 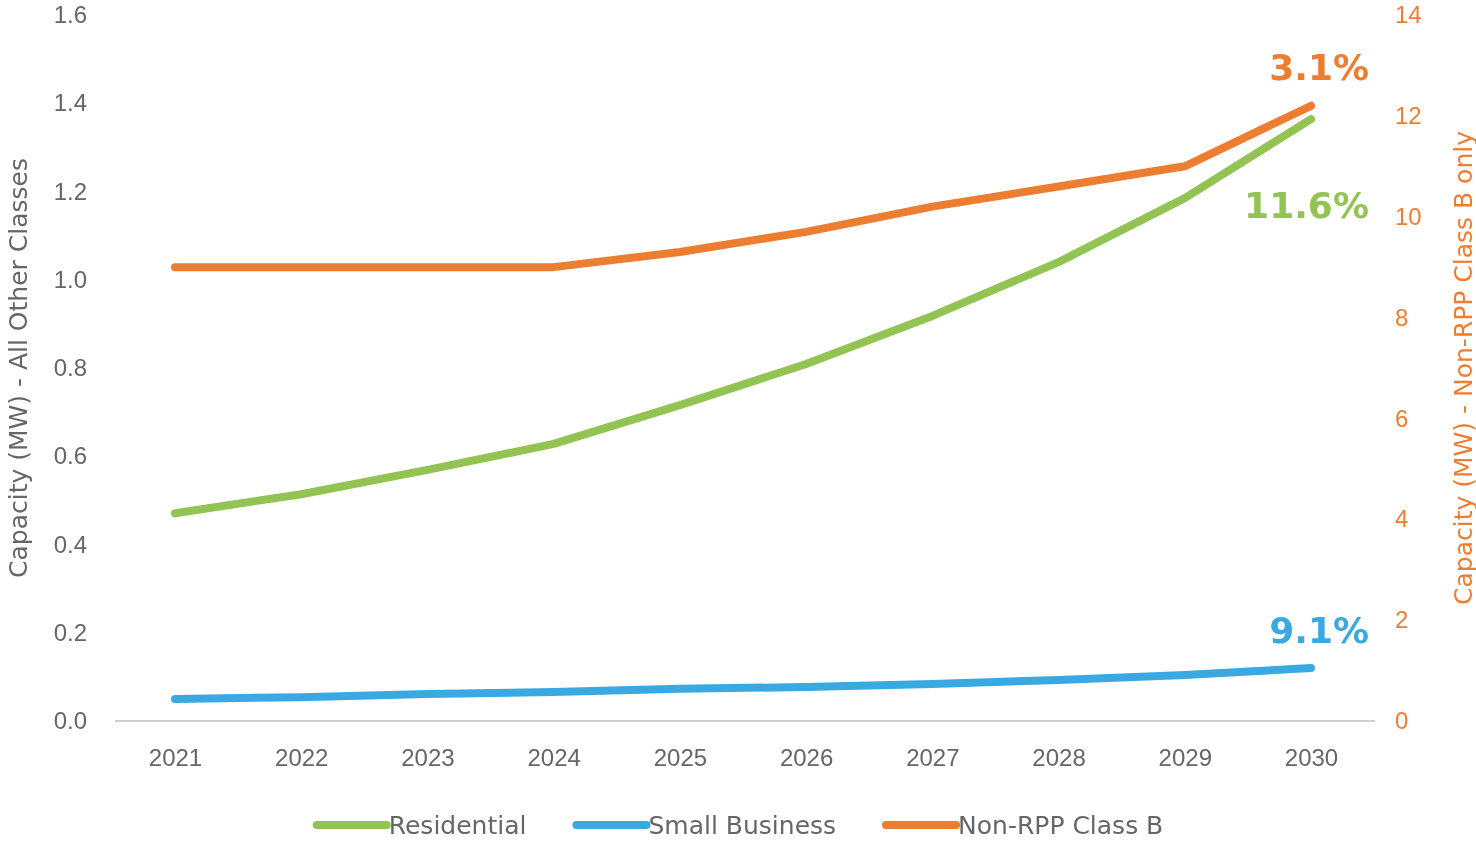 I want to click on y2-tick-label: 0, so click(x=1402, y=721).